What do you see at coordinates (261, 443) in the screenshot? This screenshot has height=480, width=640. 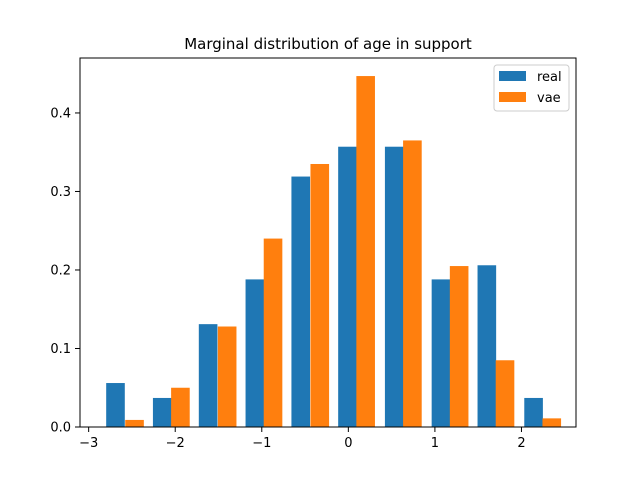 I see `x-tick-label: −1` at bounding box center [261, 443].